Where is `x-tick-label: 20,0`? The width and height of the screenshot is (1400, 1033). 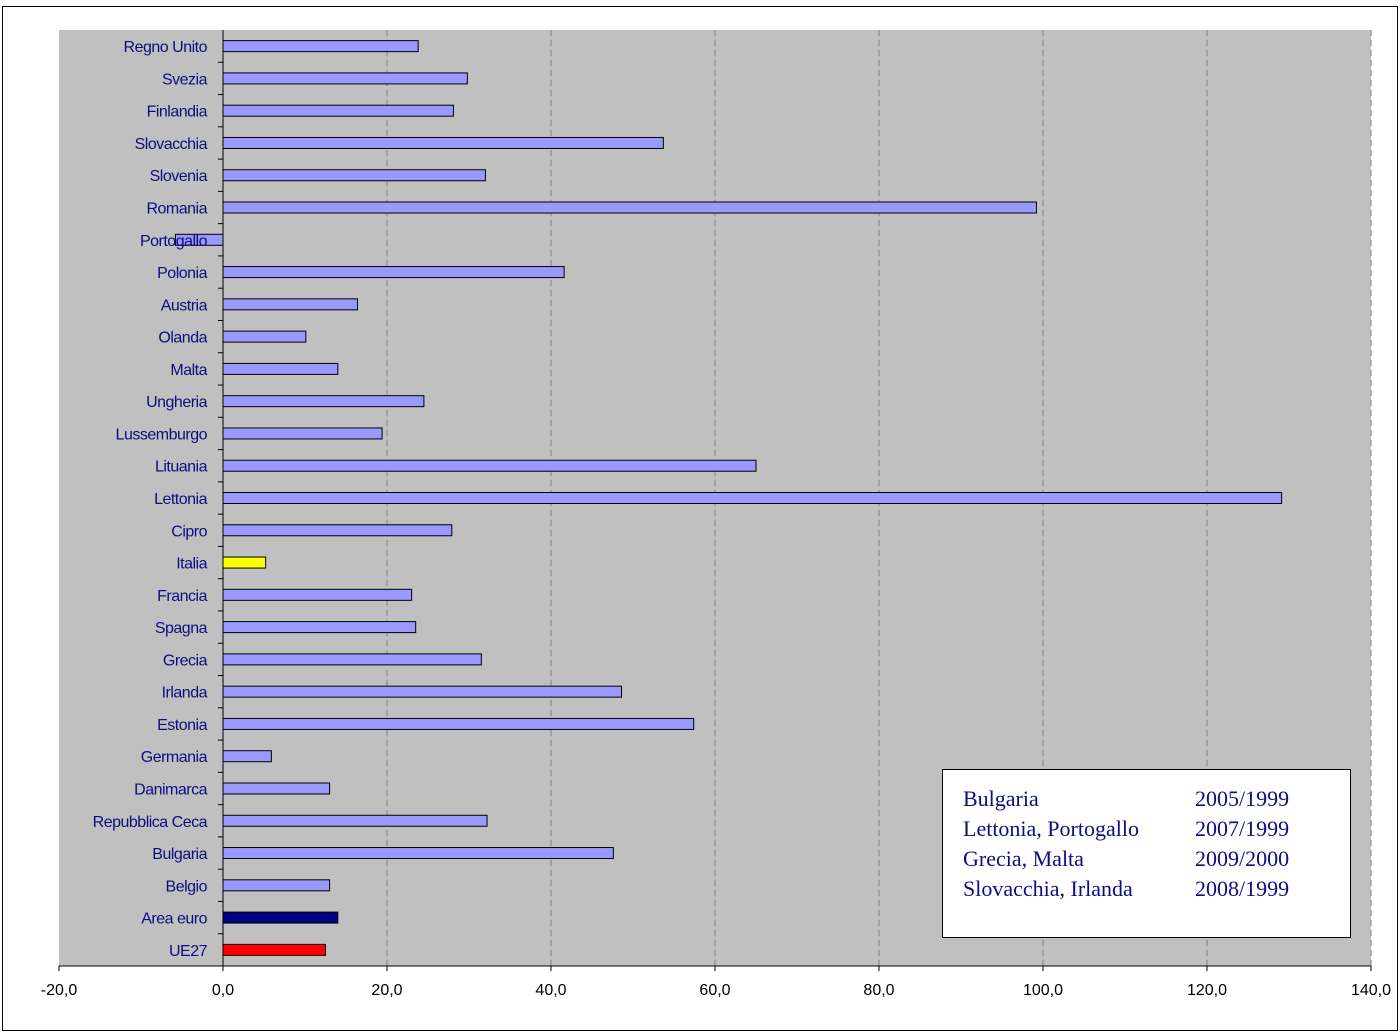
x-tick-label: 20,0 is located at coordinates (386, 990).